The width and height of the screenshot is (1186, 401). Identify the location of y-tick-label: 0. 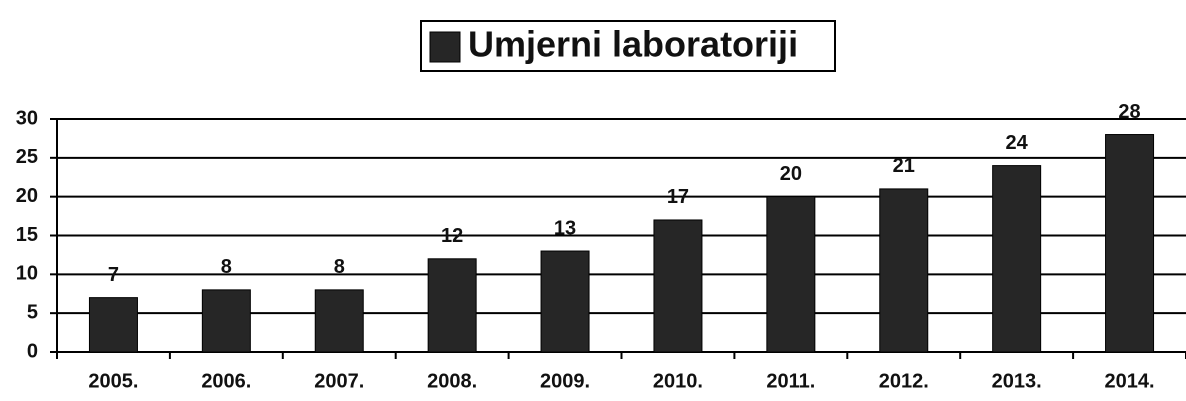
(32, 351).